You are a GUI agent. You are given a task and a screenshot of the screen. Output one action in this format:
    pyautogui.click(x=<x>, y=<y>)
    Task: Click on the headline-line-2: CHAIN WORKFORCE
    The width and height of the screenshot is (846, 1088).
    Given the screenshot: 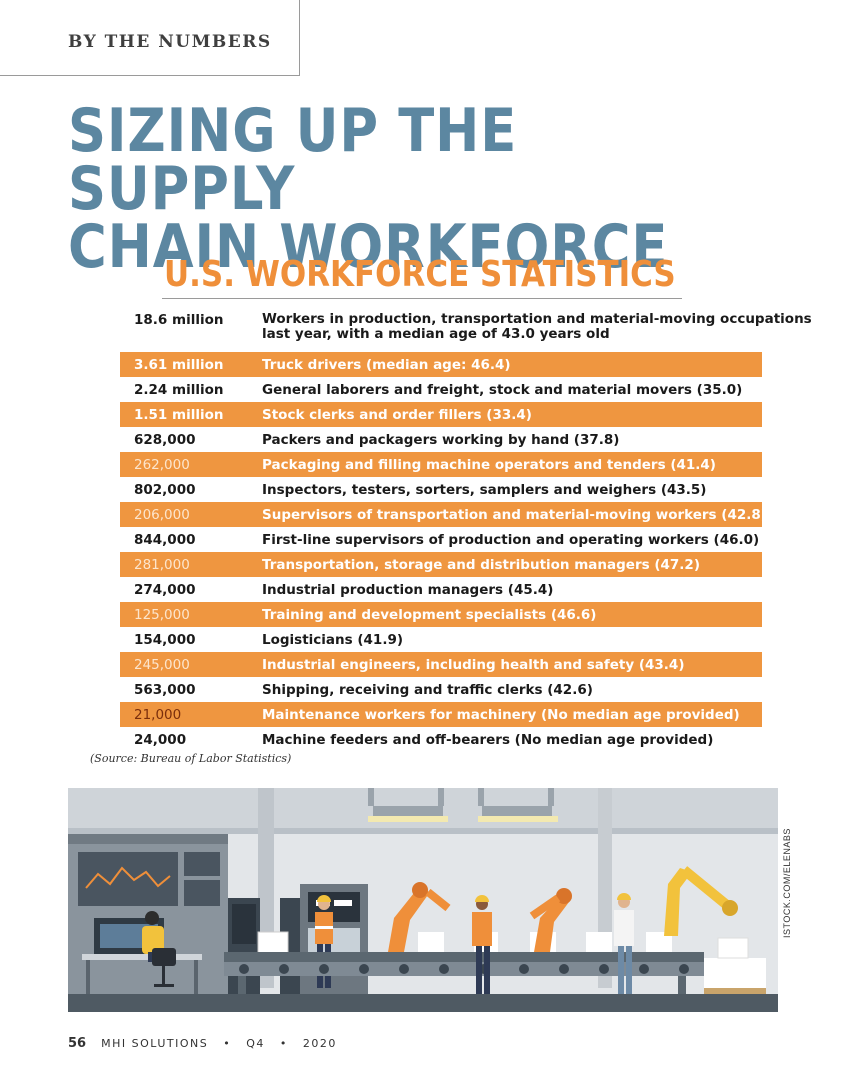 What is the action you would take?
    pyautogui.click(x=368, y=247)
    